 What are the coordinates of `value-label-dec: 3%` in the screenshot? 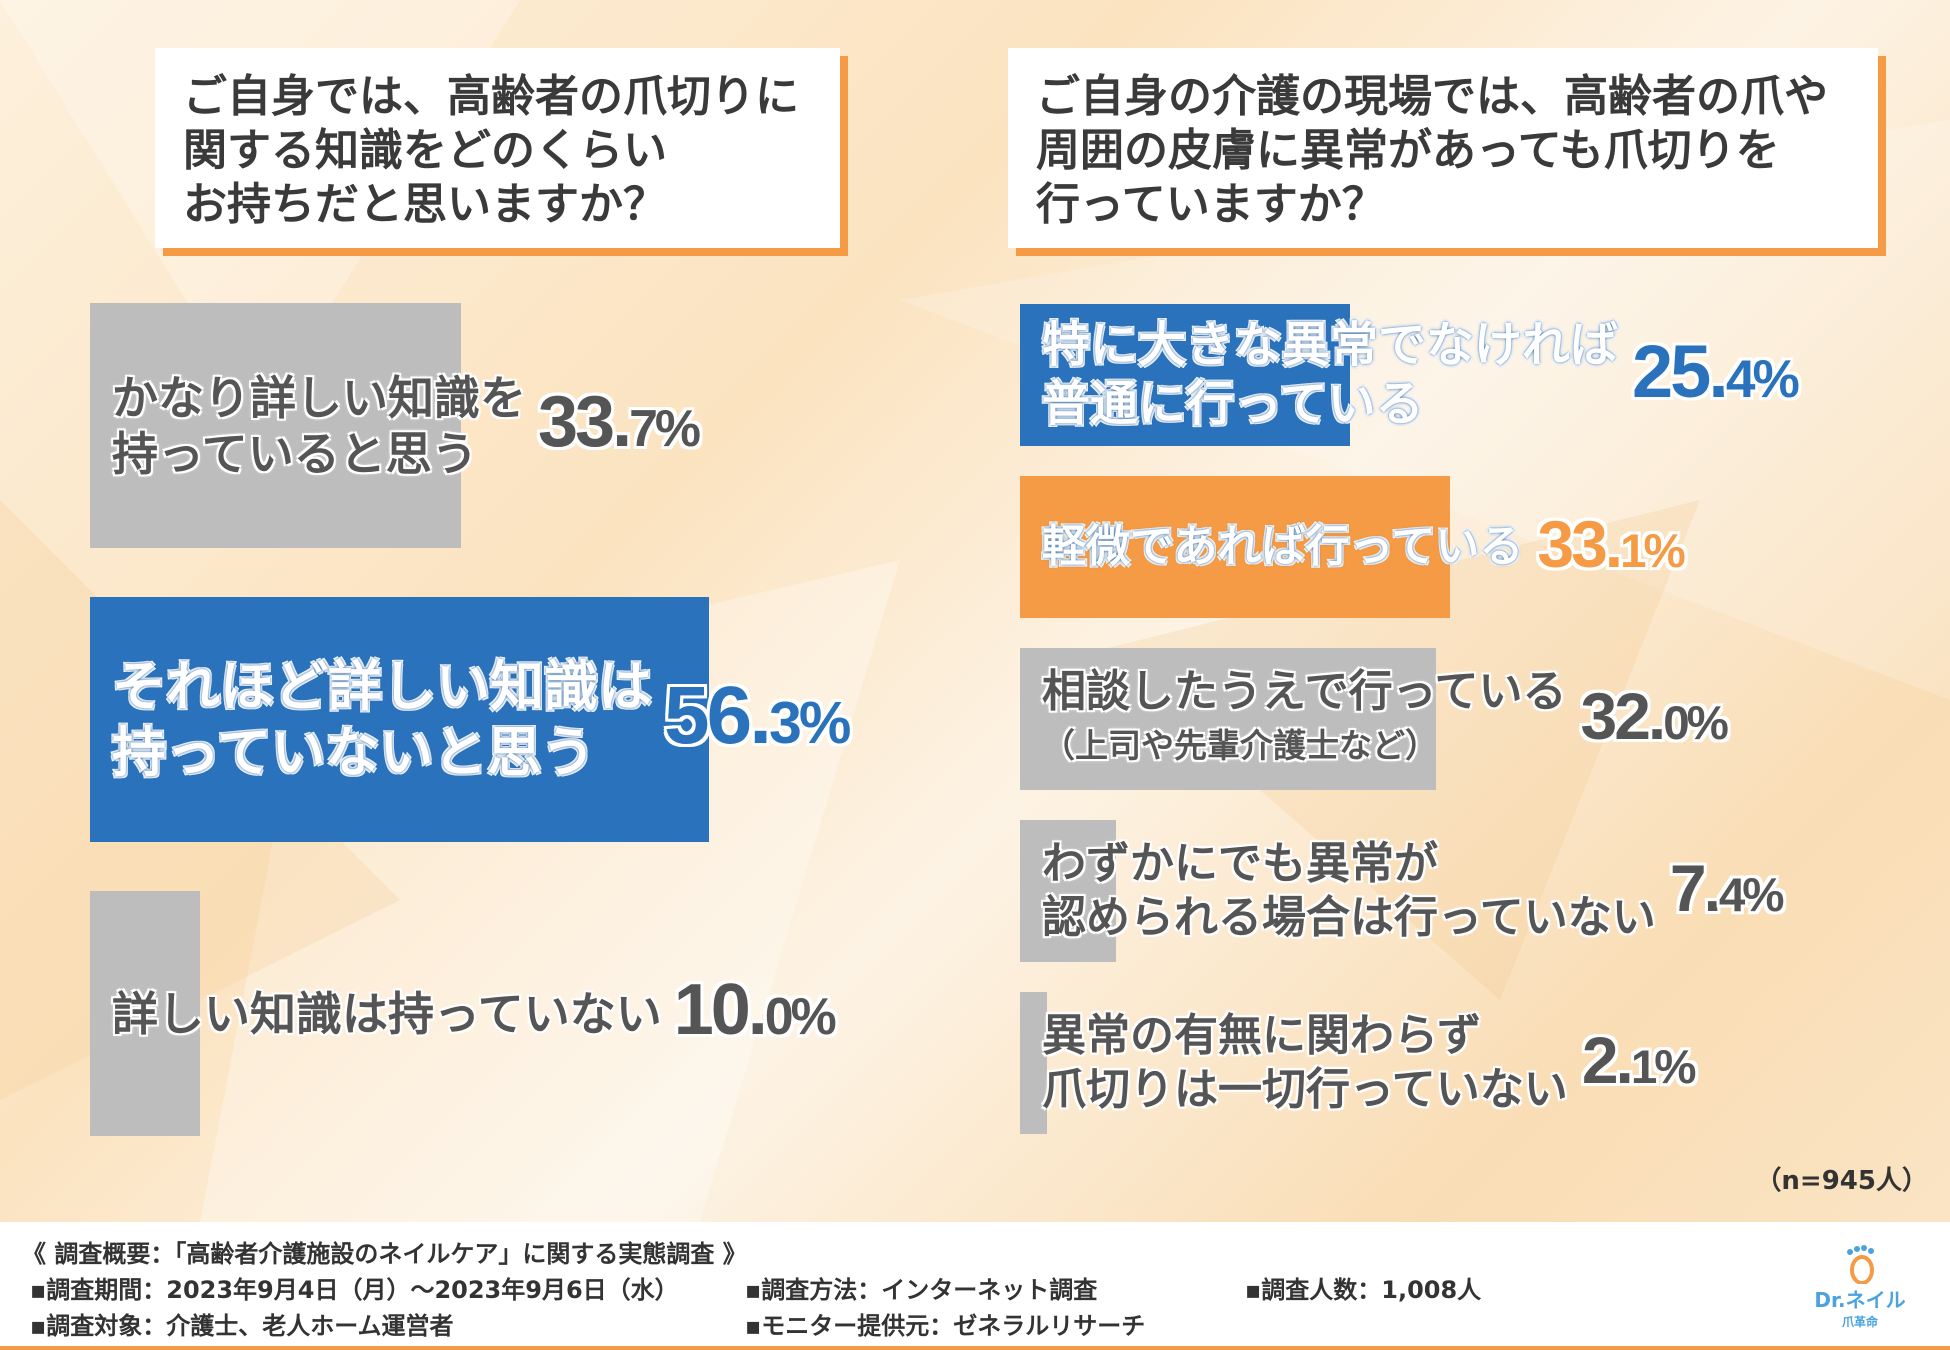 It's located at (810, 722).